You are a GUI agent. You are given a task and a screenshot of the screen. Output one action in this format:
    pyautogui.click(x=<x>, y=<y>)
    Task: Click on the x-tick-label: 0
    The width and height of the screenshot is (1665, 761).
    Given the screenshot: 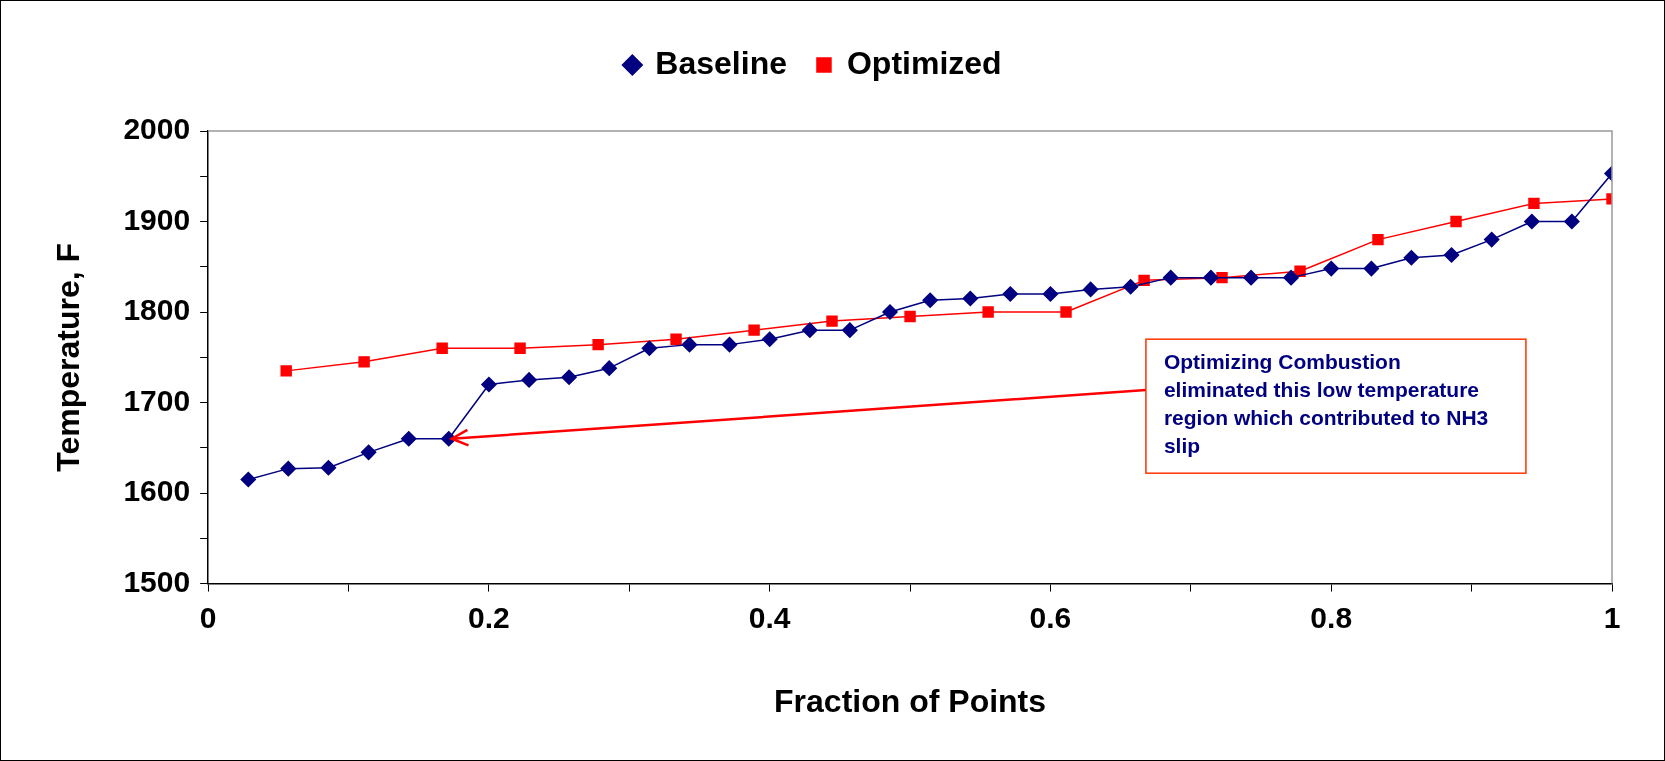 What is the action you would take?
    pyautogui.click(x=208, y=617)
    